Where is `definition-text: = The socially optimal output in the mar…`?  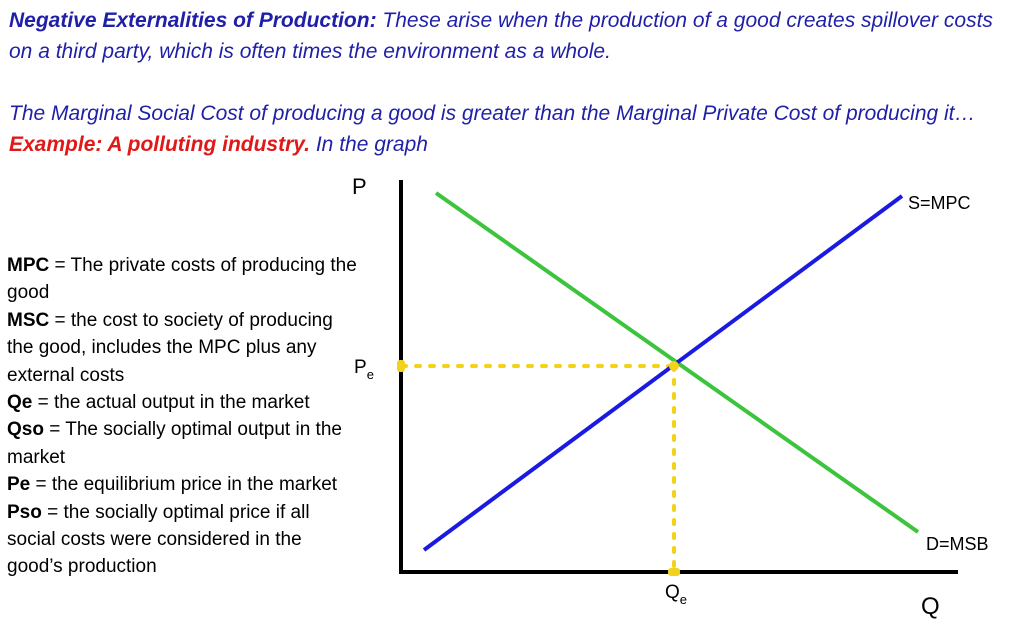 definition-text: = The socially optimal output in the mar… is located at coordinates (174, 443).